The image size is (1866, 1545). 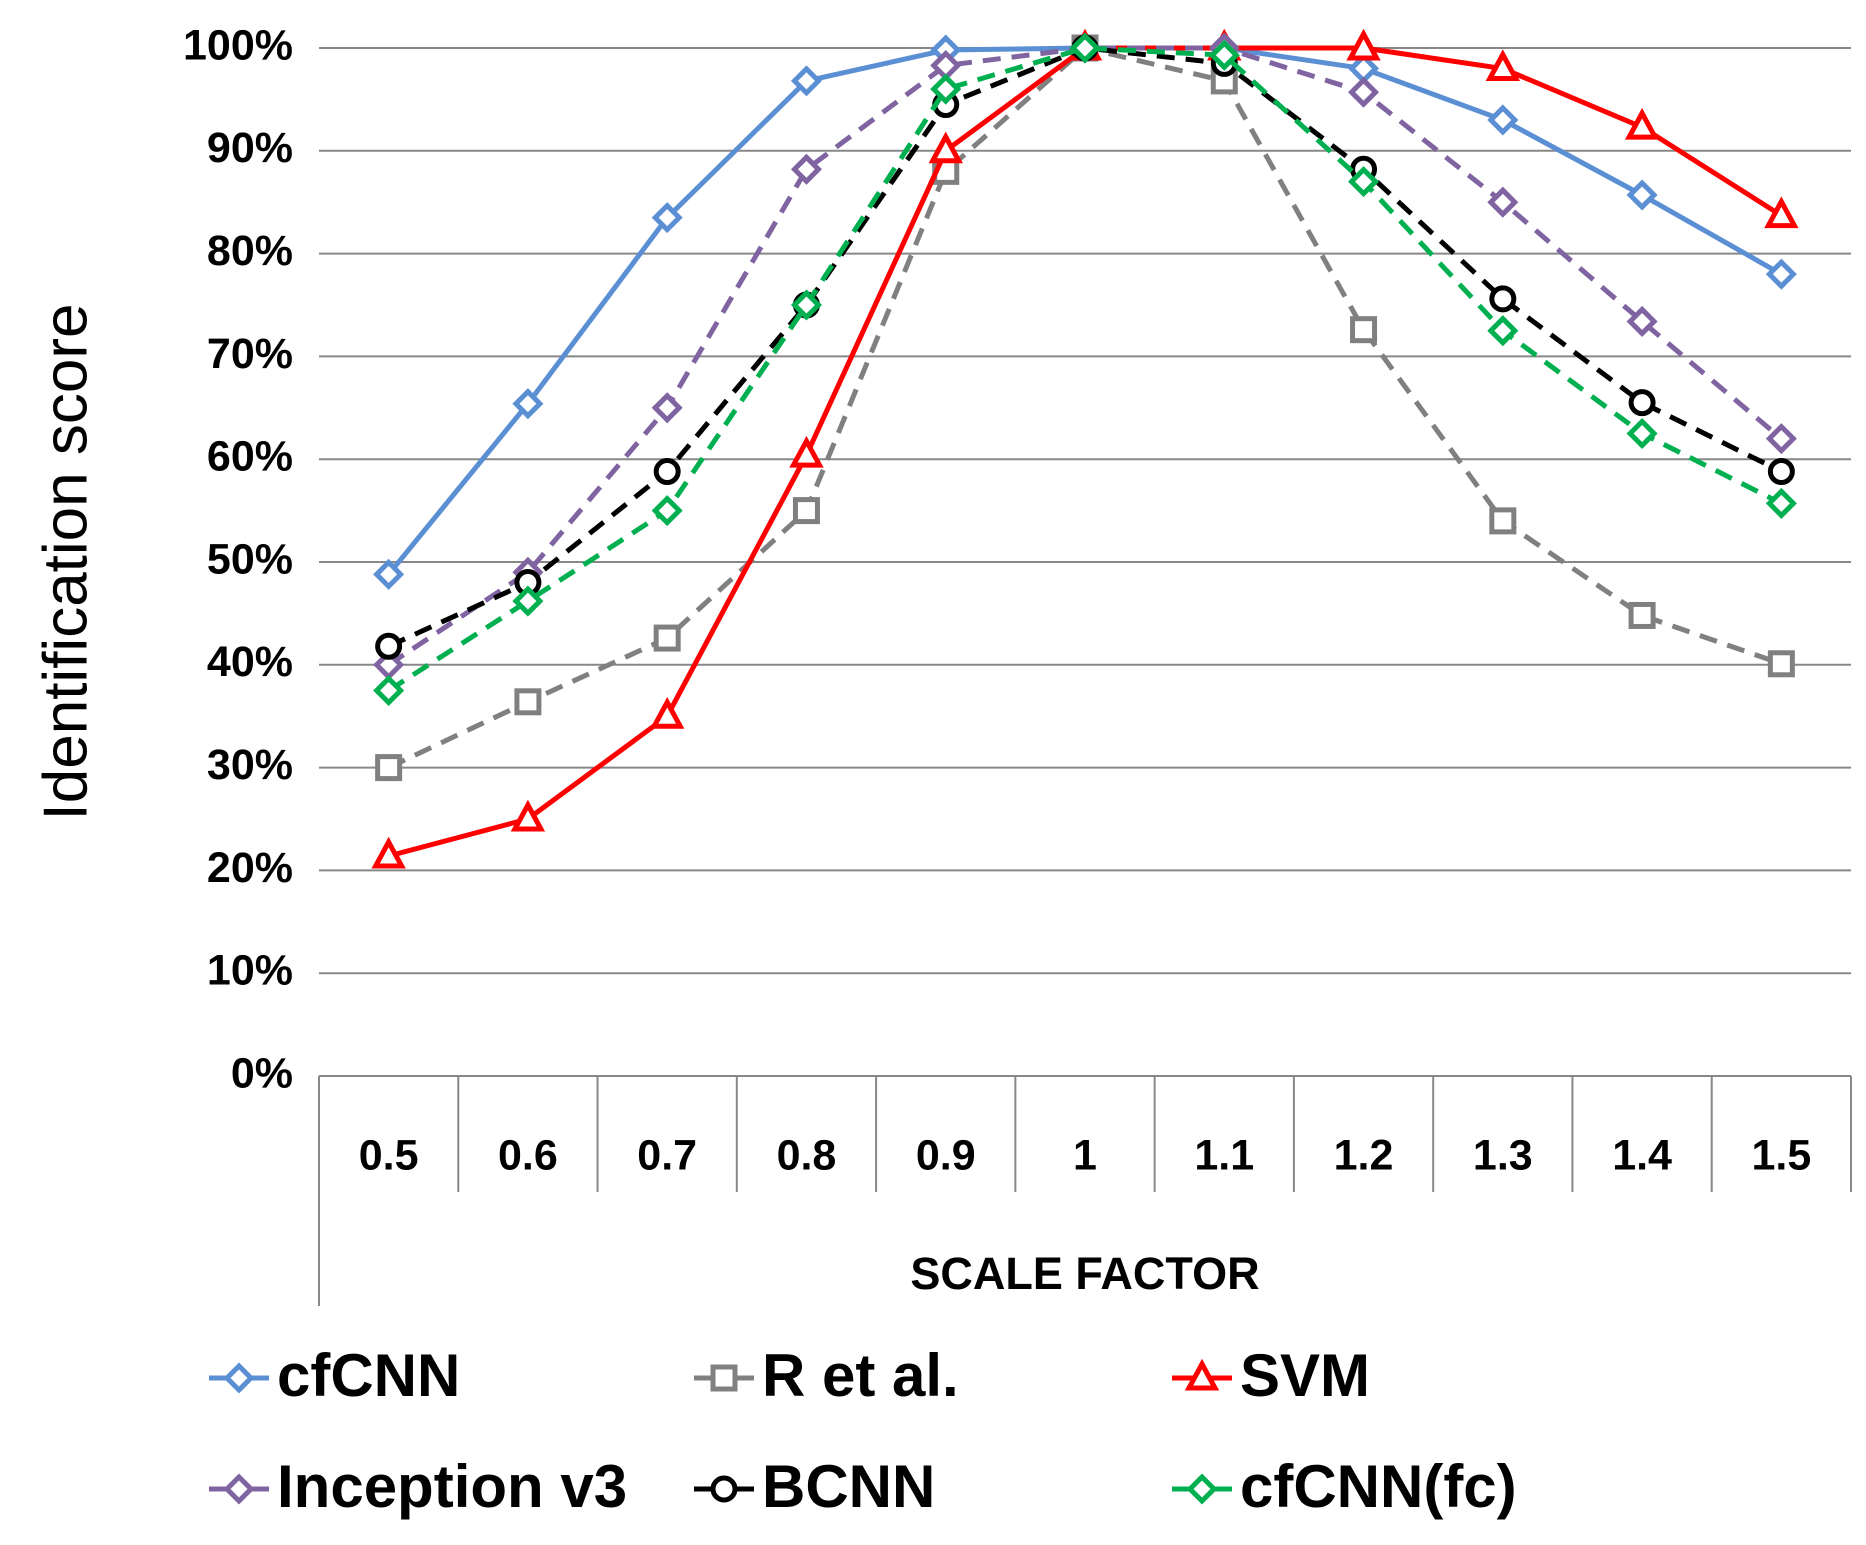 I want to click on legend-label: Inception v3, so click(x=452, y=1486).